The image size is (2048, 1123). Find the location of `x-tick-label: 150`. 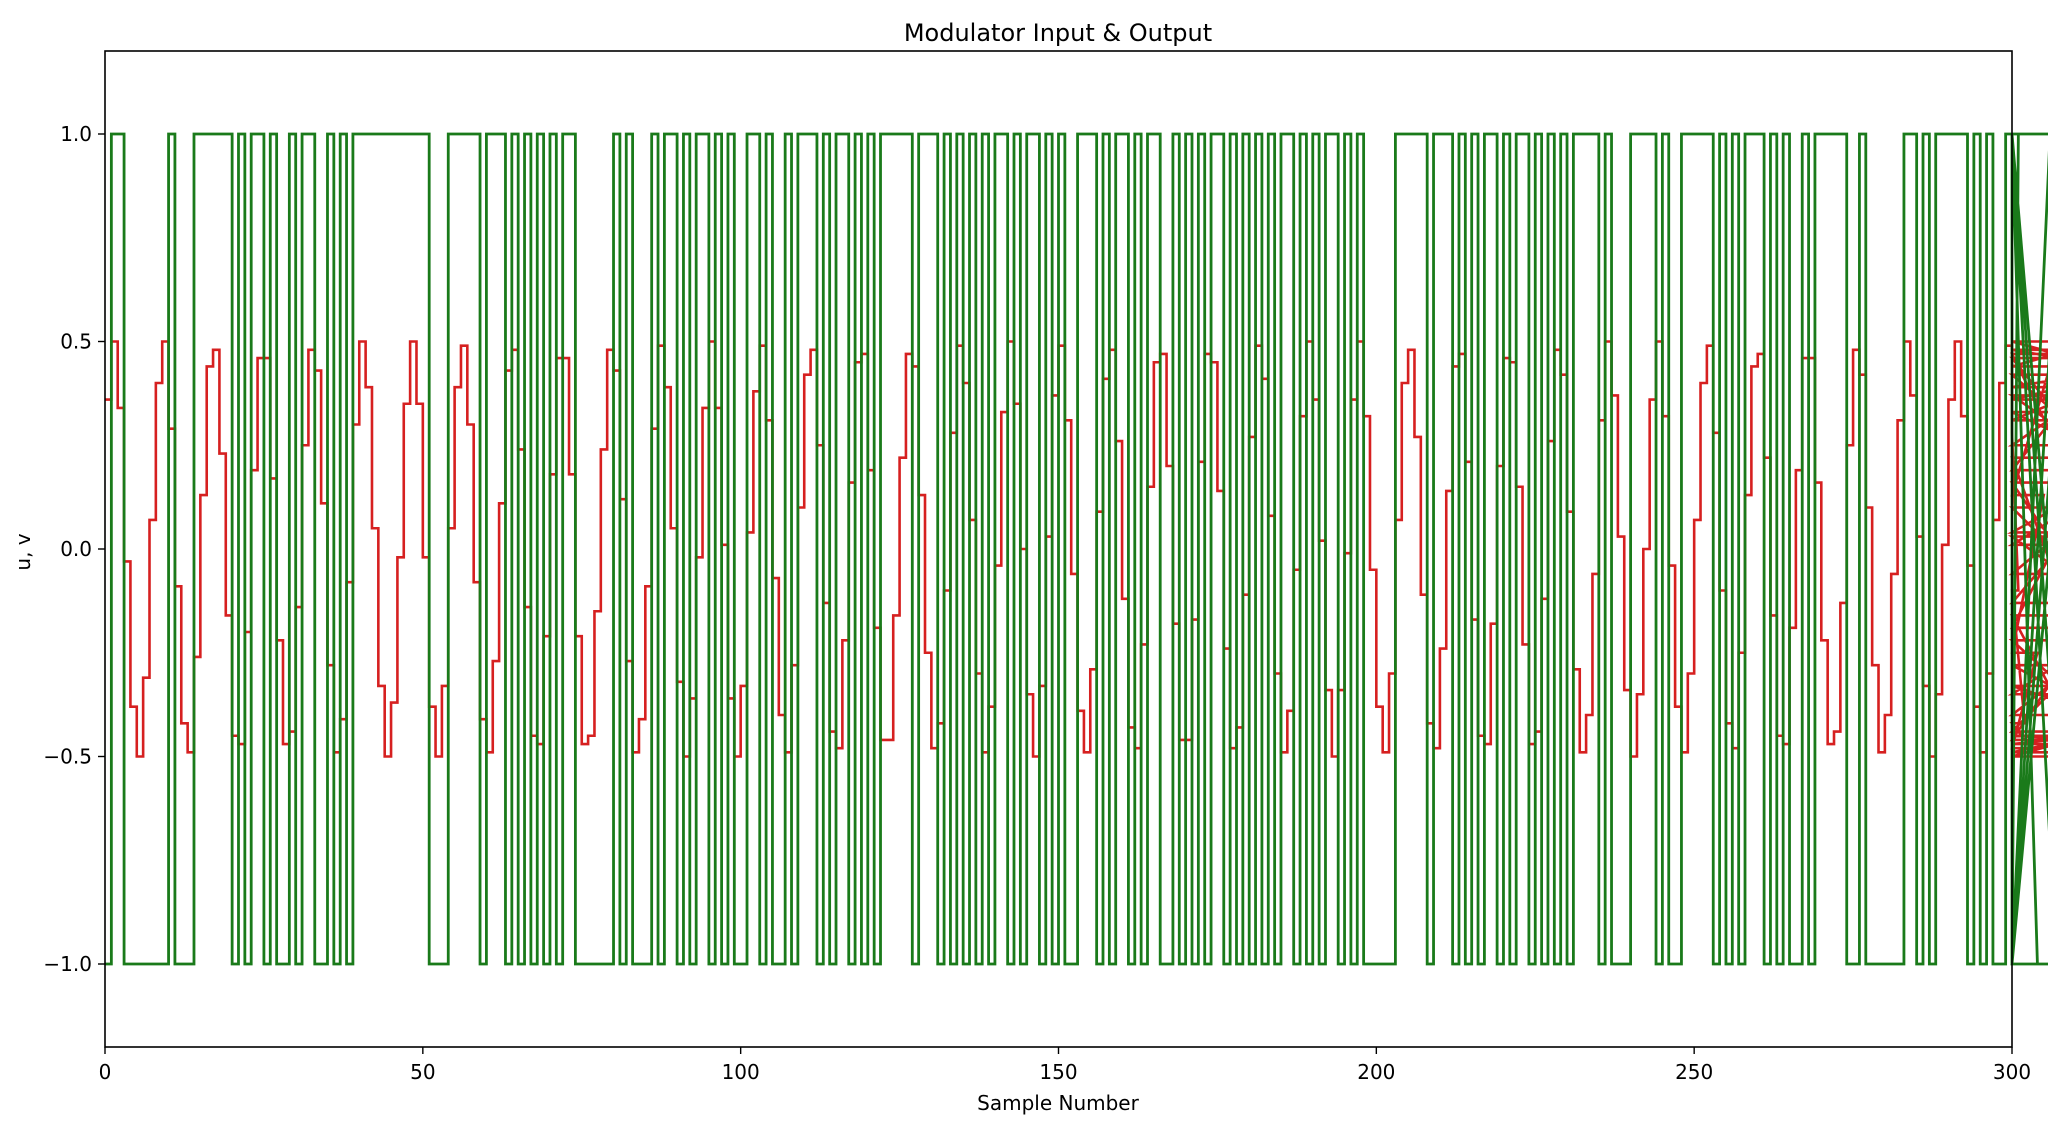

x-tick-label: 150 is located at coordinates (1058, 1072).